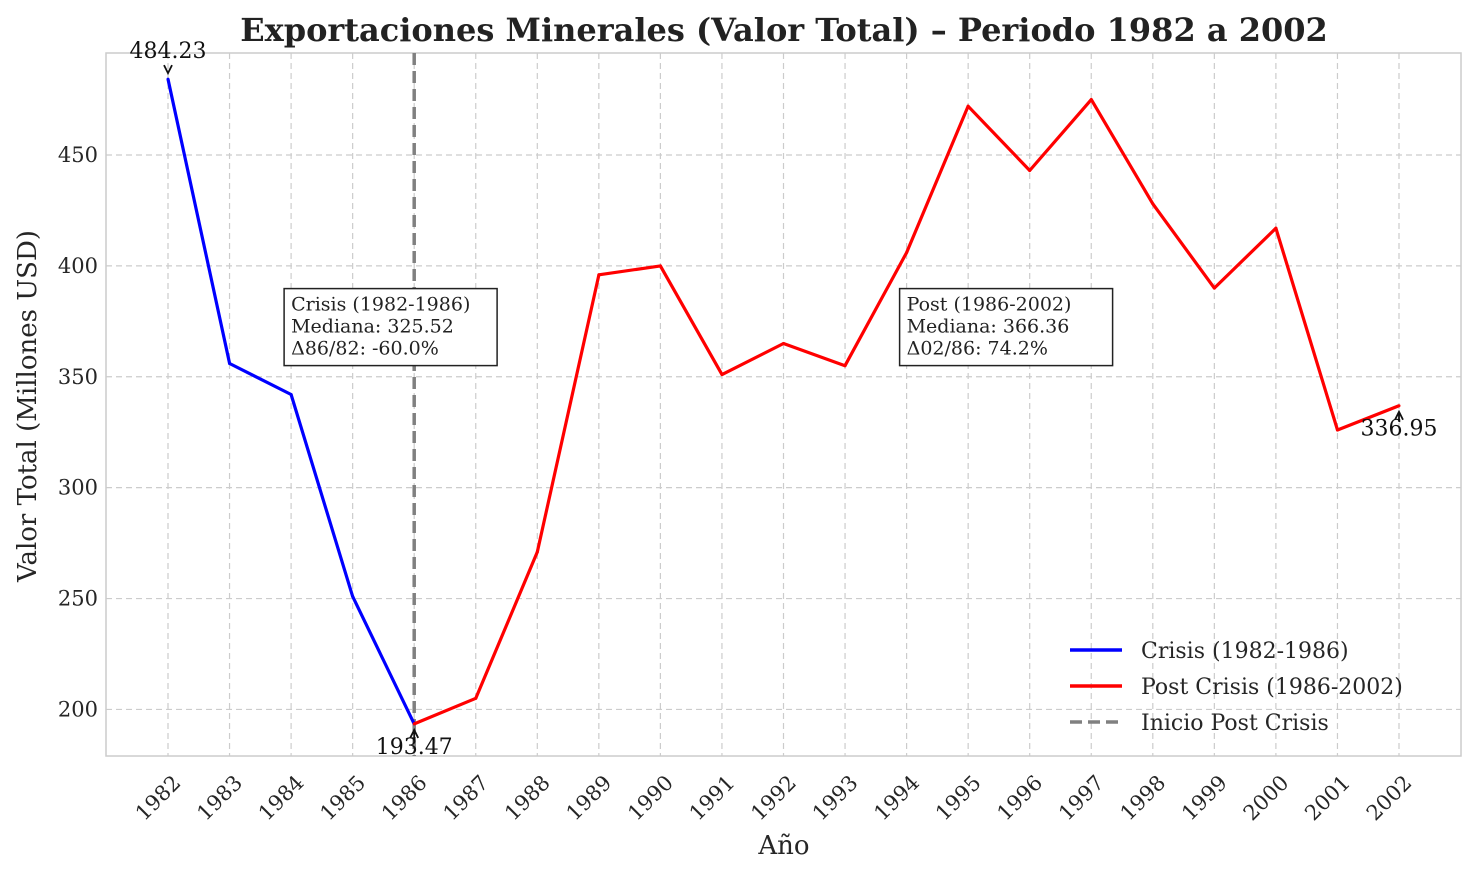  Describe the element at coordinates (414, 747) in the screenshot. I see `point-label: 193.47` at that location.